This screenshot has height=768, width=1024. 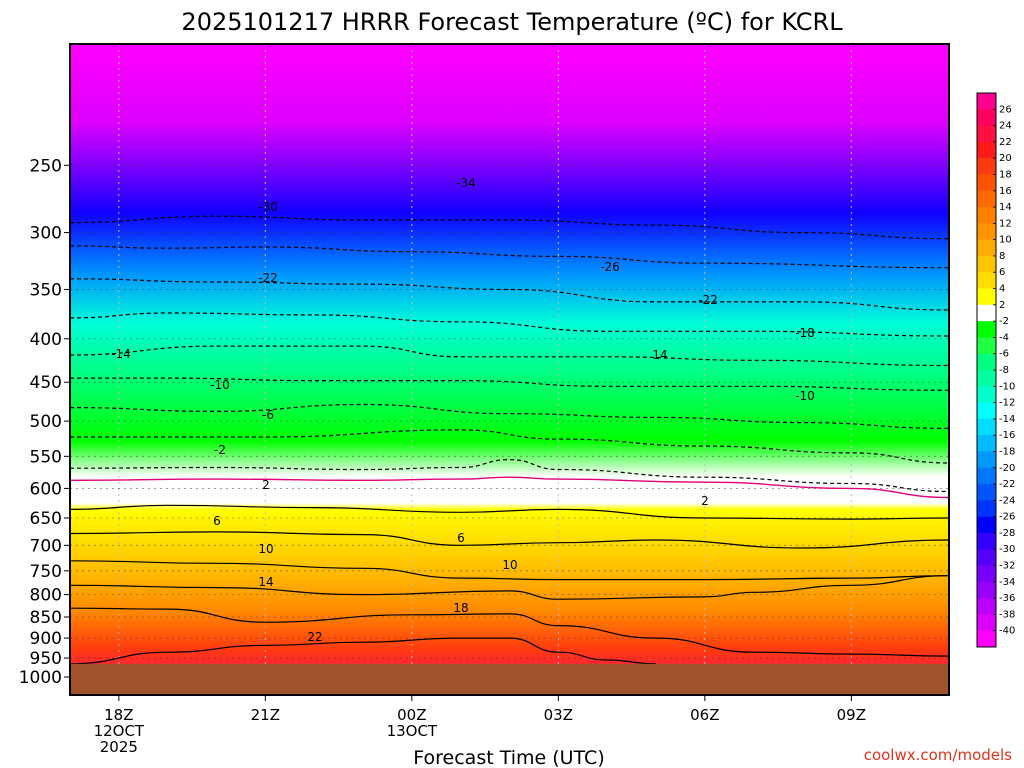 I want to click on colorbar-label-3: 20, so click(x=1005, y=158).